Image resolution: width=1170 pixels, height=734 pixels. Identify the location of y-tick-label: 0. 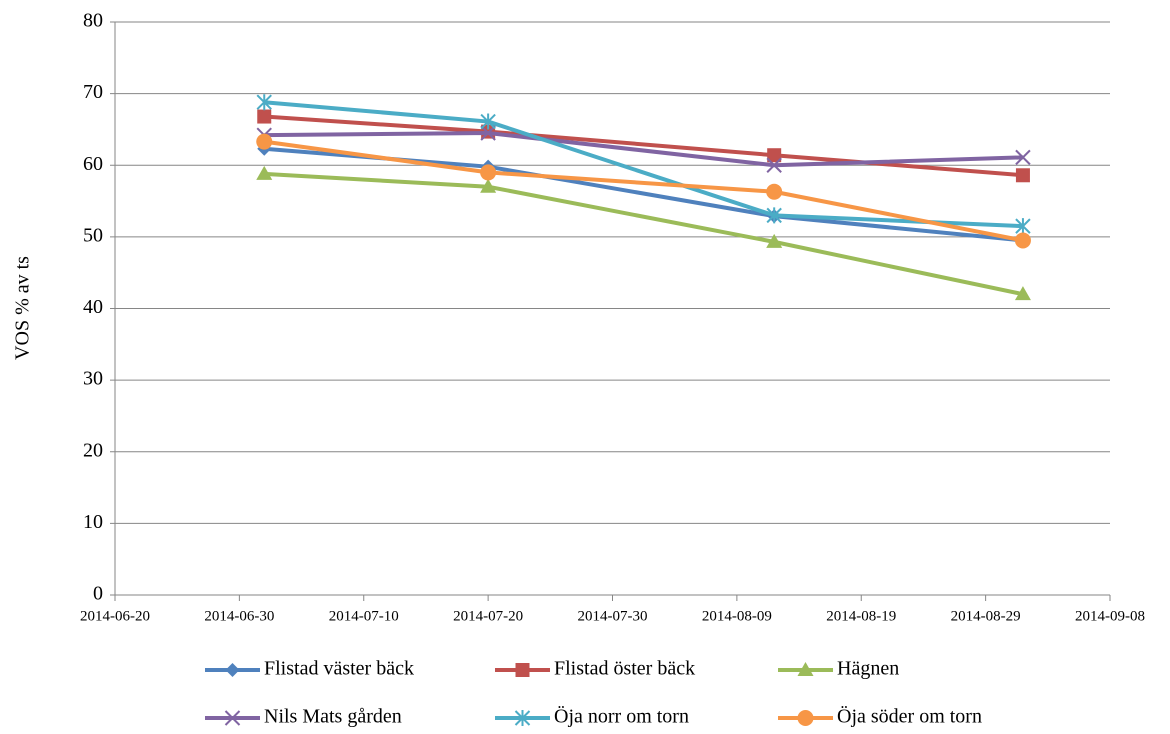
(98, 594).